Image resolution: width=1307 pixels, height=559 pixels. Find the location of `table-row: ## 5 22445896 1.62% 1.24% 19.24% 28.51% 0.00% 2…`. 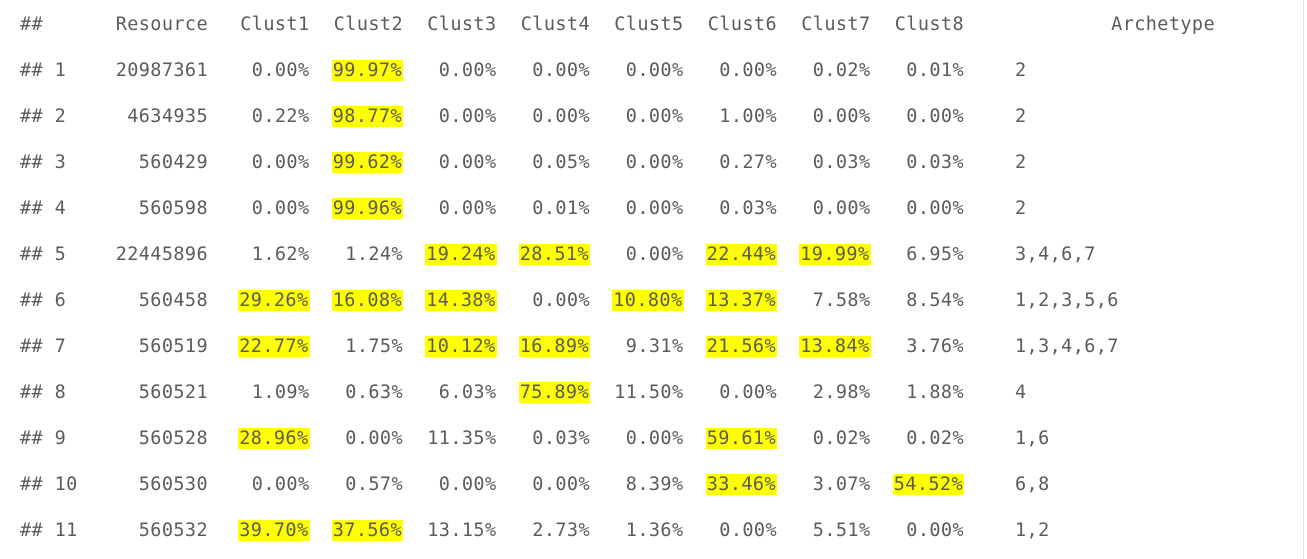

table-row: ## 5 22445896 1.62% 1.24% 19.24% 28.51% 0.00% 2… is located at coordinates (617, 254).